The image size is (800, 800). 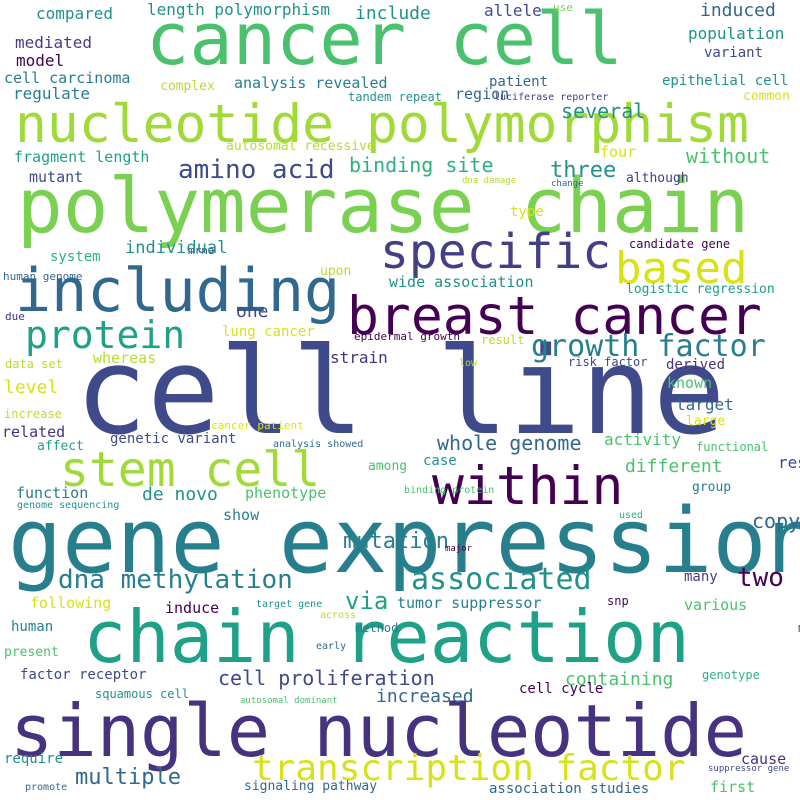 What do you see at coordinates (68, 505) in the screenshot?
I see `word: genome sequencing` at bounding box center [68, 505].